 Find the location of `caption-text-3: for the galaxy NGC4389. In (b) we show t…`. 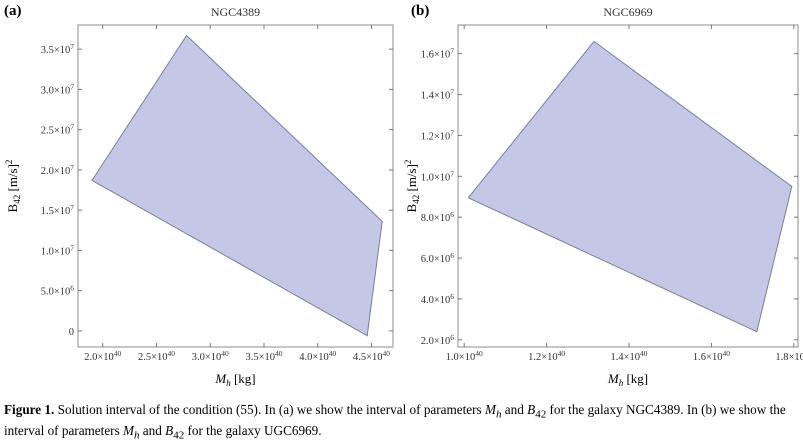

caption-text-3: for the galaxy NGC4389. In (b) we show t… is located at coordinates (395, 420).